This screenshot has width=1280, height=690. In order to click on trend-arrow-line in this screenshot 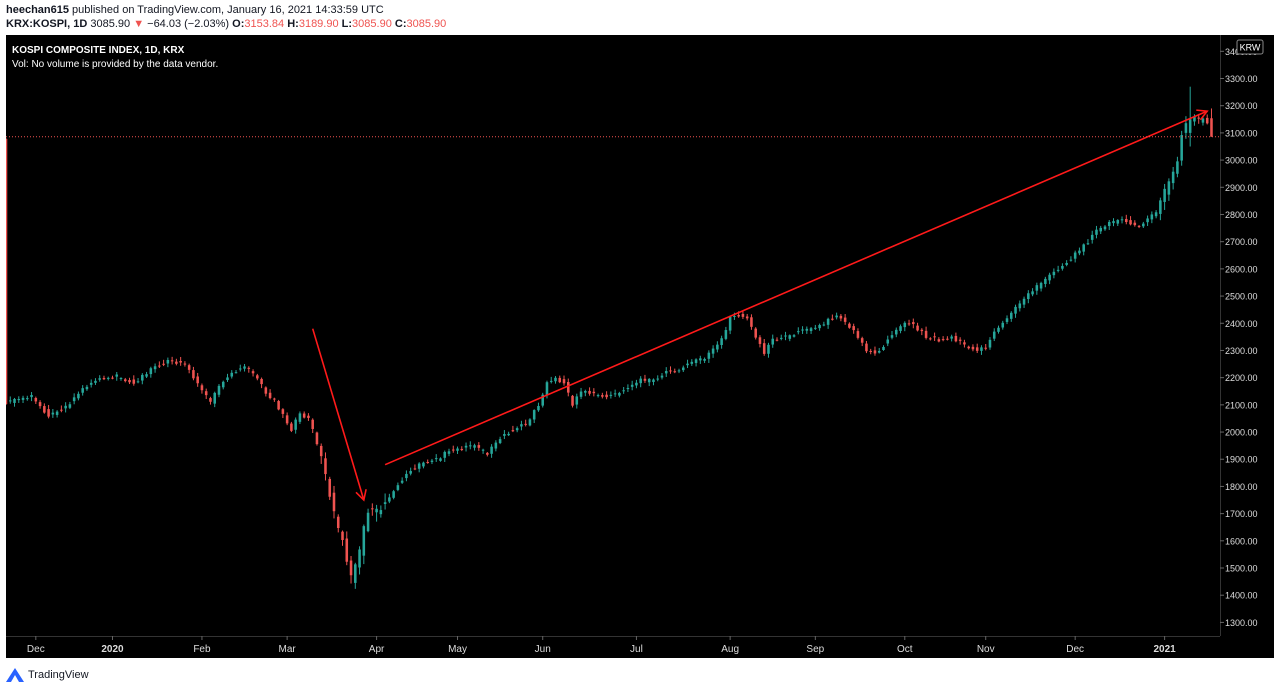, I will do `click(338, 414)`.